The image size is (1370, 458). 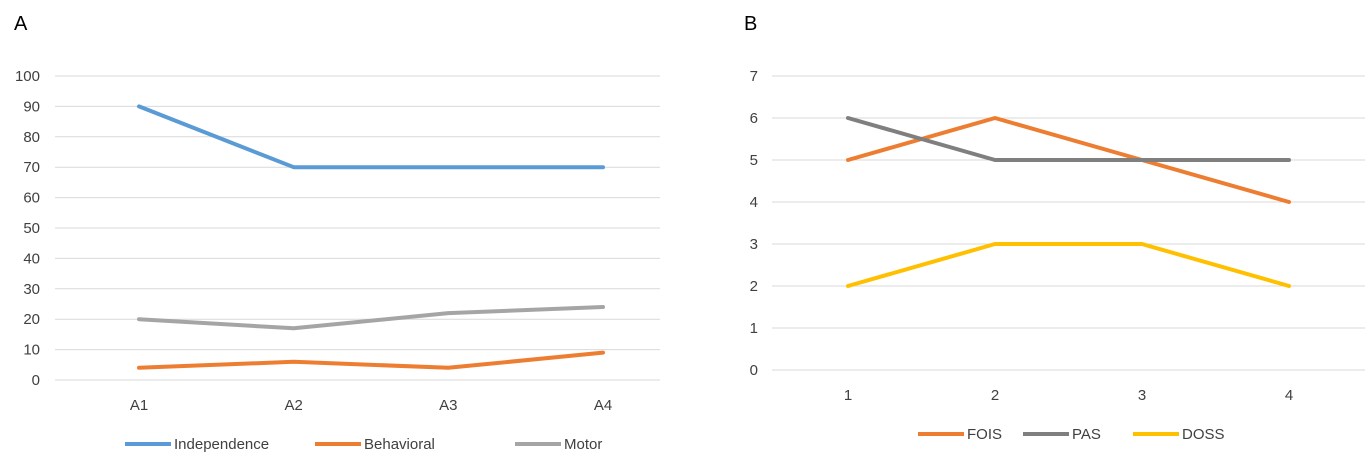 I want to click on y-tick-label: 3, so click(x=754, y=244).